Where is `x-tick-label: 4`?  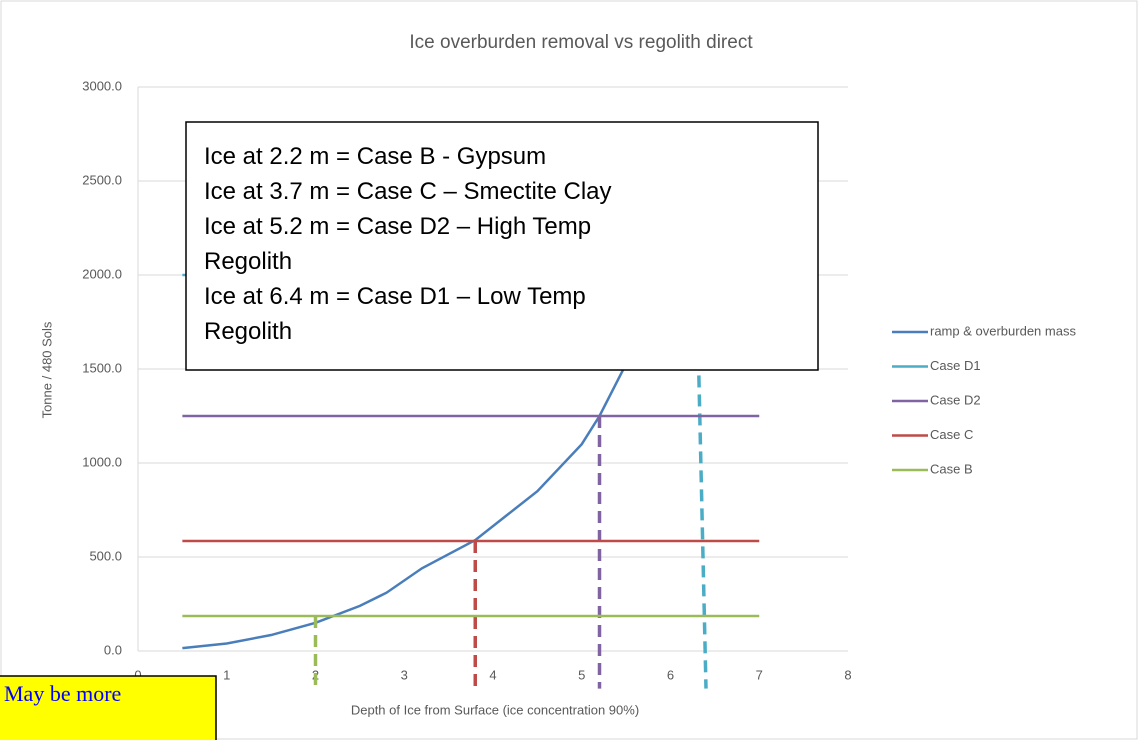 x-tick-label: 4 is located at coordinates (492, 674).